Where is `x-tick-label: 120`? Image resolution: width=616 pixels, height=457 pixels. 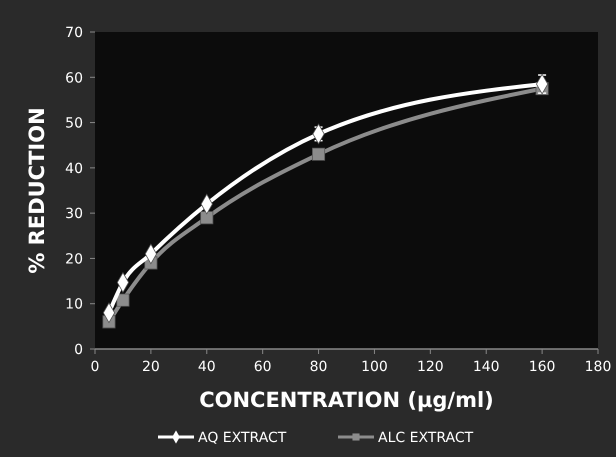 x-tick-label: 120 is located at coordinates (430, 367).